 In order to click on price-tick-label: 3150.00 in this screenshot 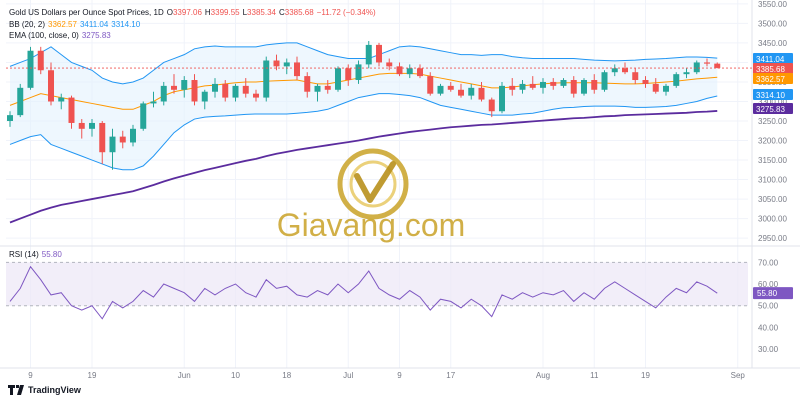, I will do `click(772, 160)`.